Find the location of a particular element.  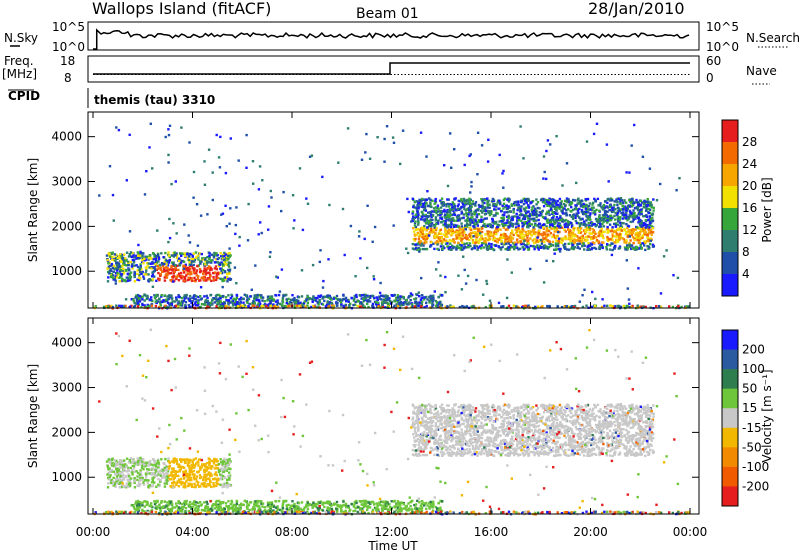

nsky-panel-frame is located at coordinates (393, 36).